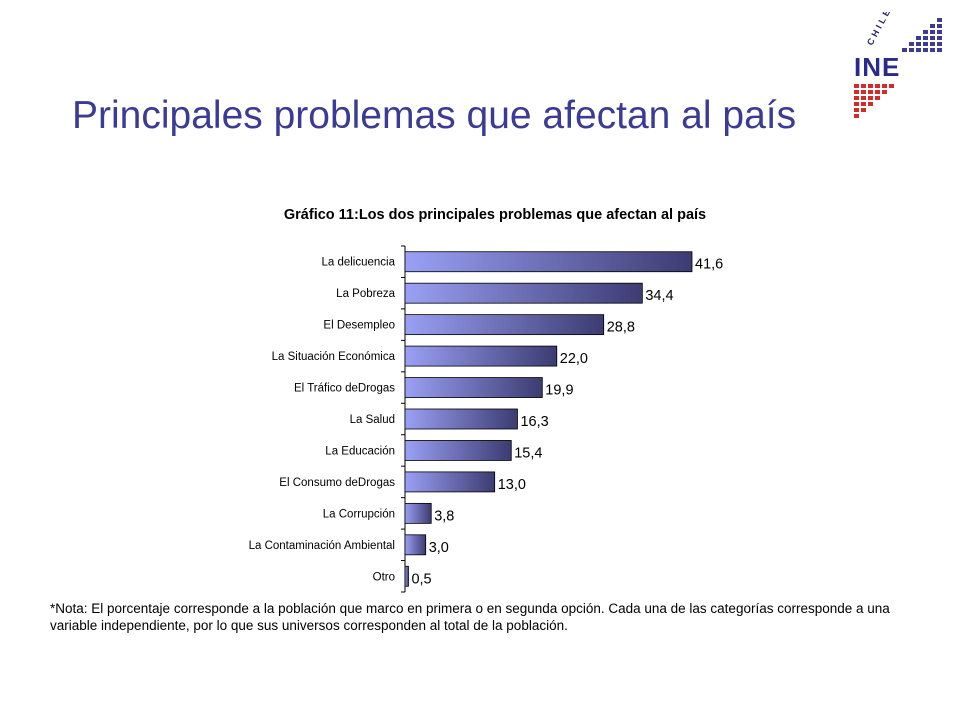  What do you see at coordinates (358, 263) in the screenshot?
I see `category-label: La delicuencia` at bounding box center [358, 263].